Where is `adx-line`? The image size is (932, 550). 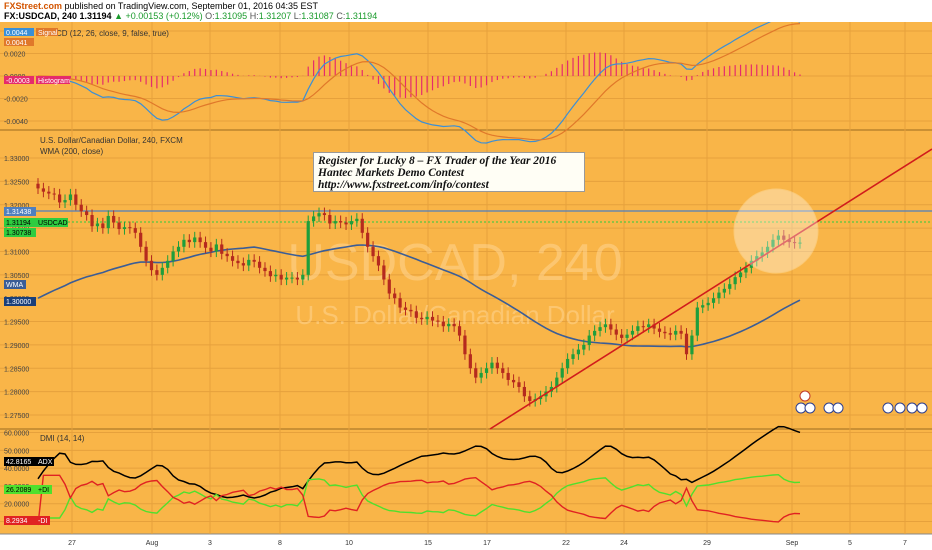 adx-line is located at coordinates (419, 462).